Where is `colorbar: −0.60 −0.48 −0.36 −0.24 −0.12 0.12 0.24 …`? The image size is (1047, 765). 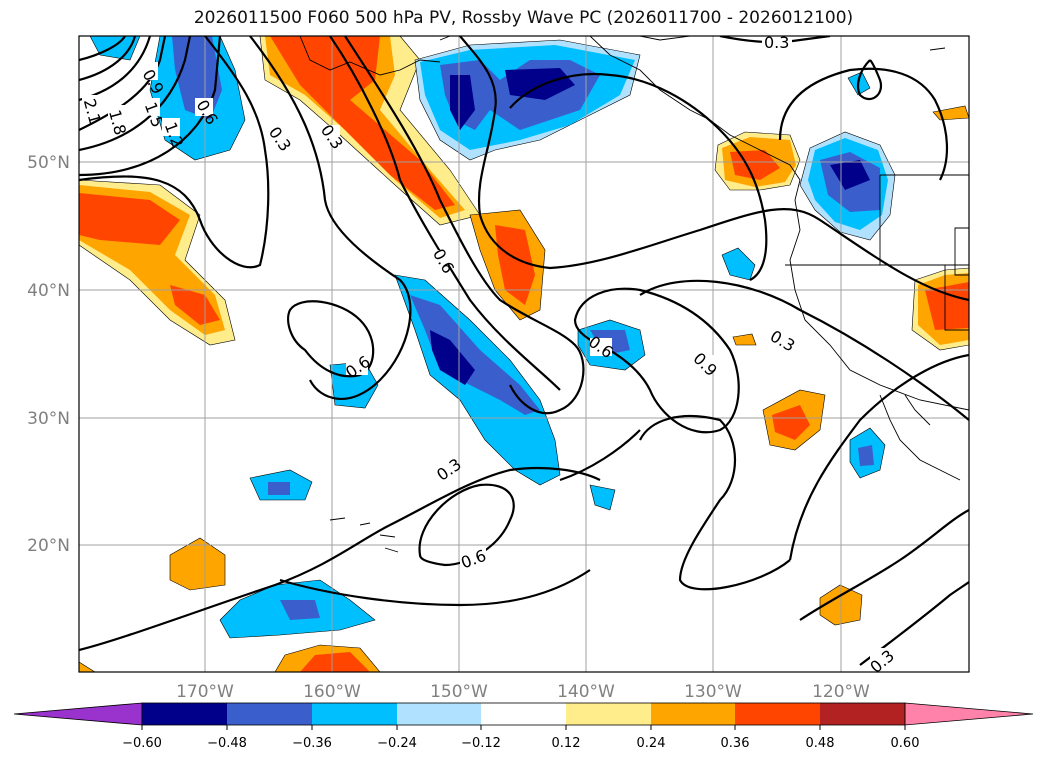
colorbar: −0.60 −0.48 −0.36 −0.24 −0.12 0.12 0.24 … is located at coordinates (523, 726).